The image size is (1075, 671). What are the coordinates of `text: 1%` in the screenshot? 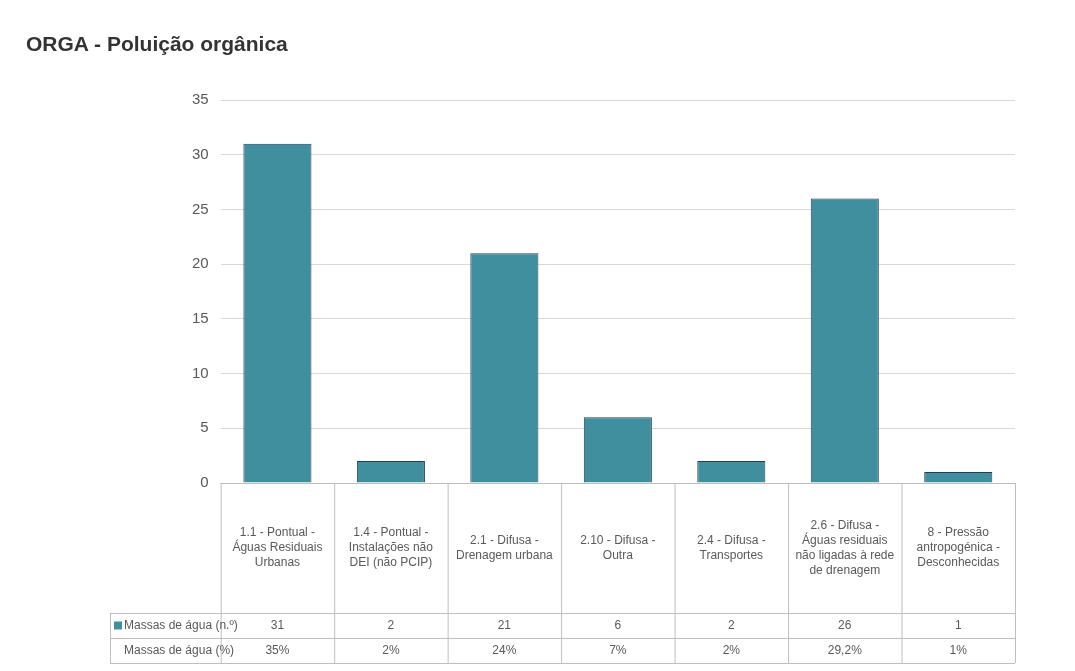 It's located at (958, 649).